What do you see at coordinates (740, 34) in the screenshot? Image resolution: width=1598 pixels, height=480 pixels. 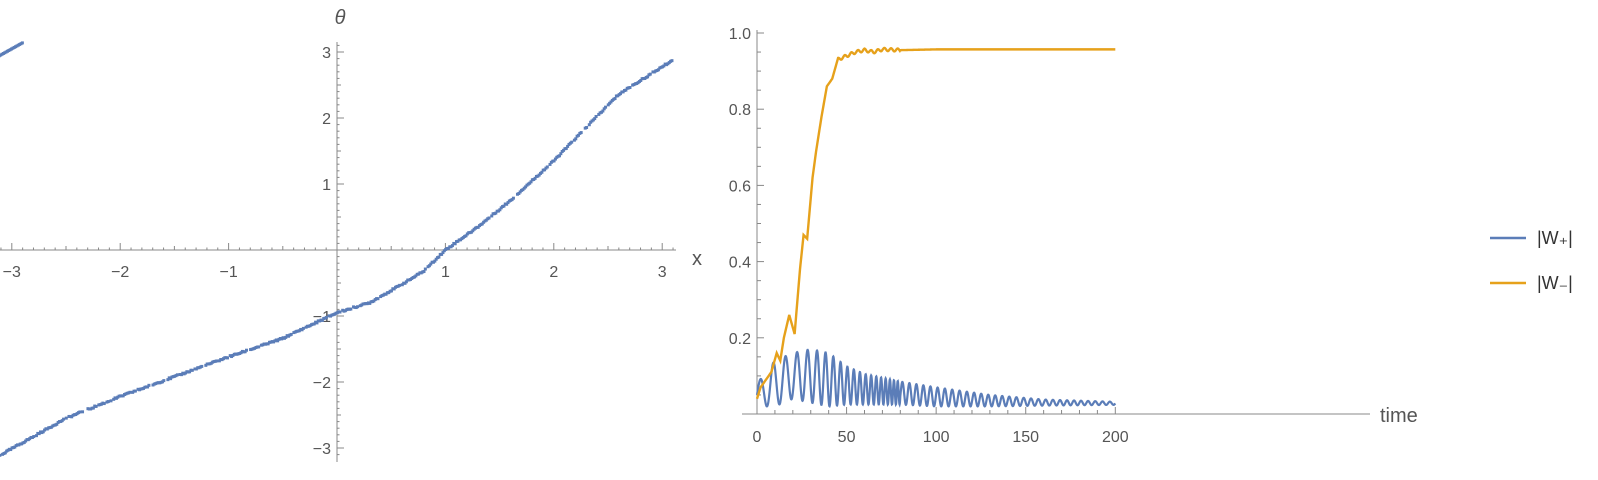 I see `y-tick-label: 1.0` at bounding box center [740, 34].